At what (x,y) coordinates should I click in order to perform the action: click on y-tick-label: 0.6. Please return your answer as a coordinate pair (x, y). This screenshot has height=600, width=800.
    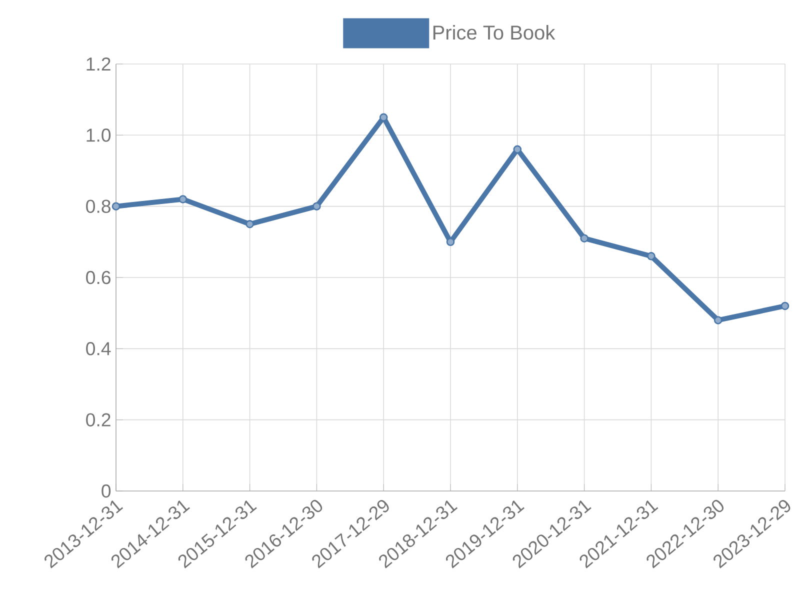
    Looking at the image, I should click on (98, 277).